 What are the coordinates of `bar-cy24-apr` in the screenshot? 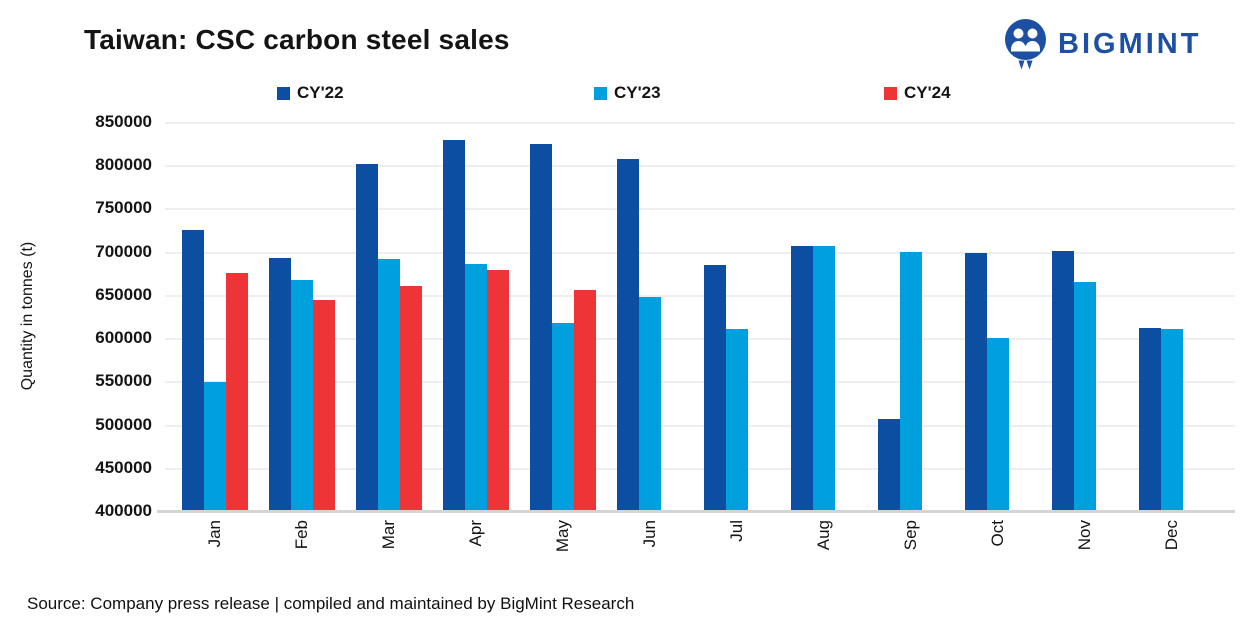 It's located at (498, 390).